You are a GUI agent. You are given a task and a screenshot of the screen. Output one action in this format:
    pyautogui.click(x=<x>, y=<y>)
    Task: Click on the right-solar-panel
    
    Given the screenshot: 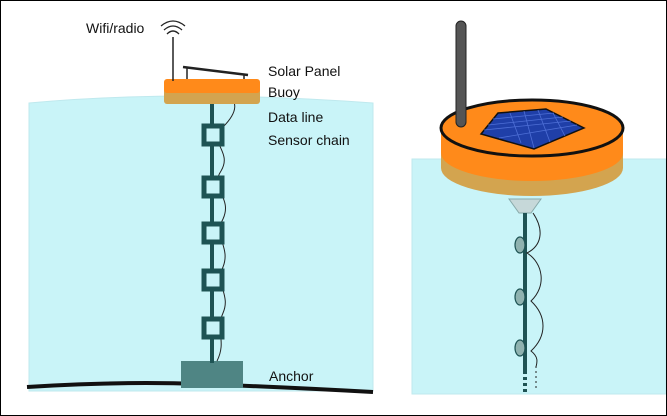 What is the action you would take?
    pyautogui.click(x=532, y=129)
    